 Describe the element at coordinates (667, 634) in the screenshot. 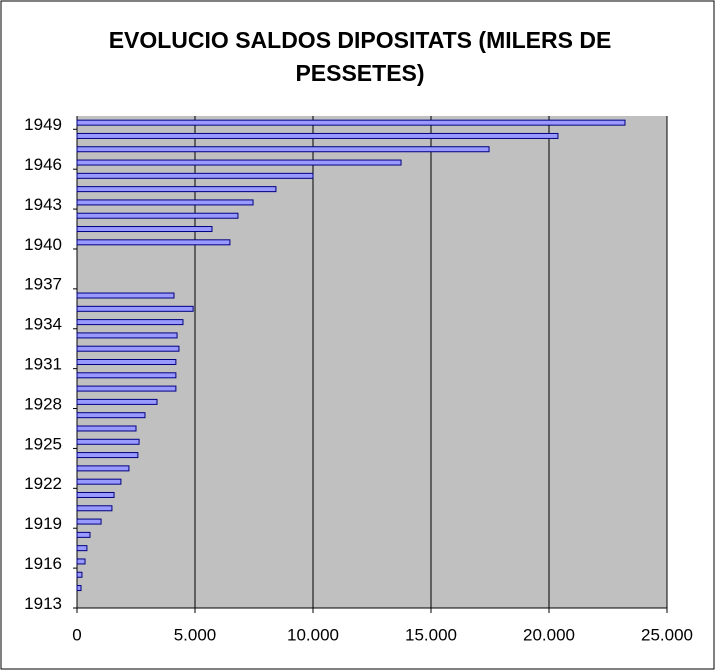

I see `x-tick-label: 25.000` at that location.